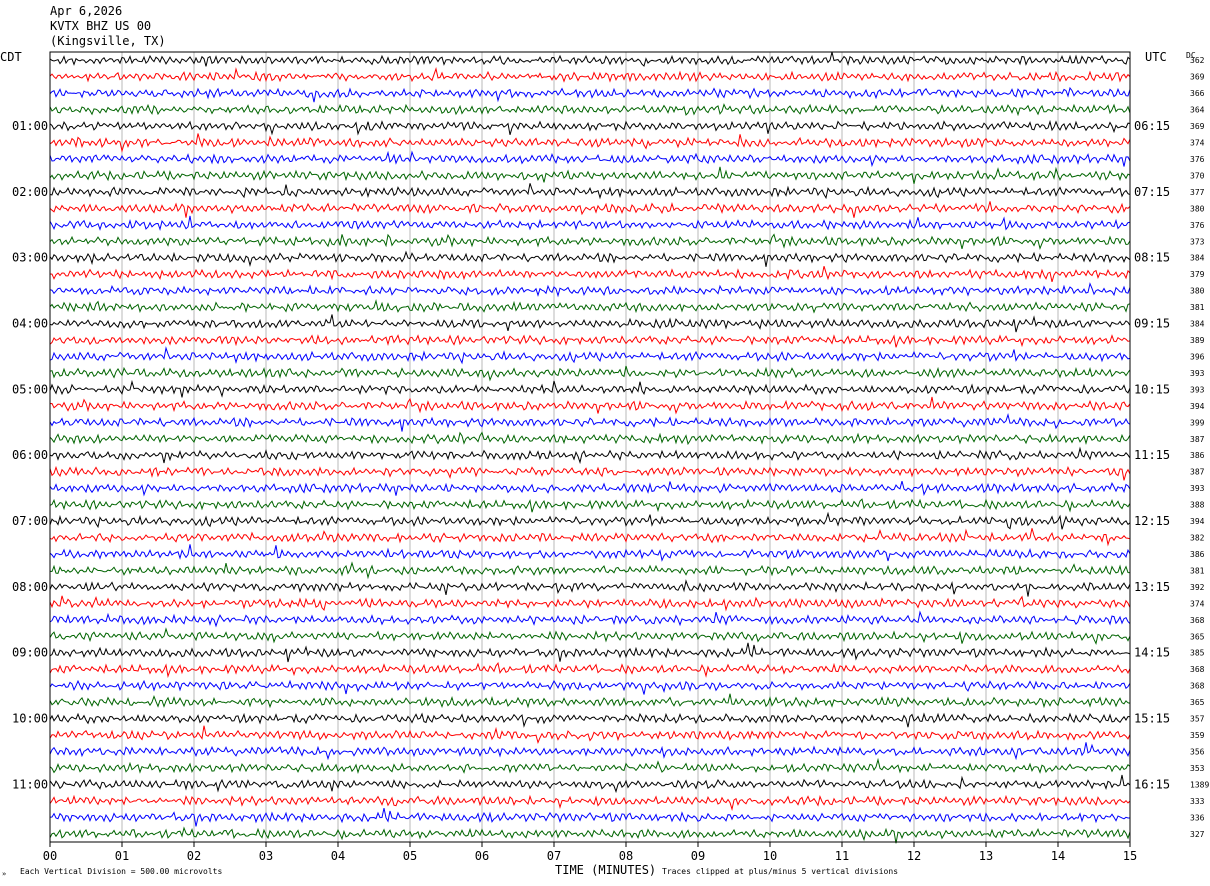  I want to click on dc-offset-label: 387, so click(1197, 472).